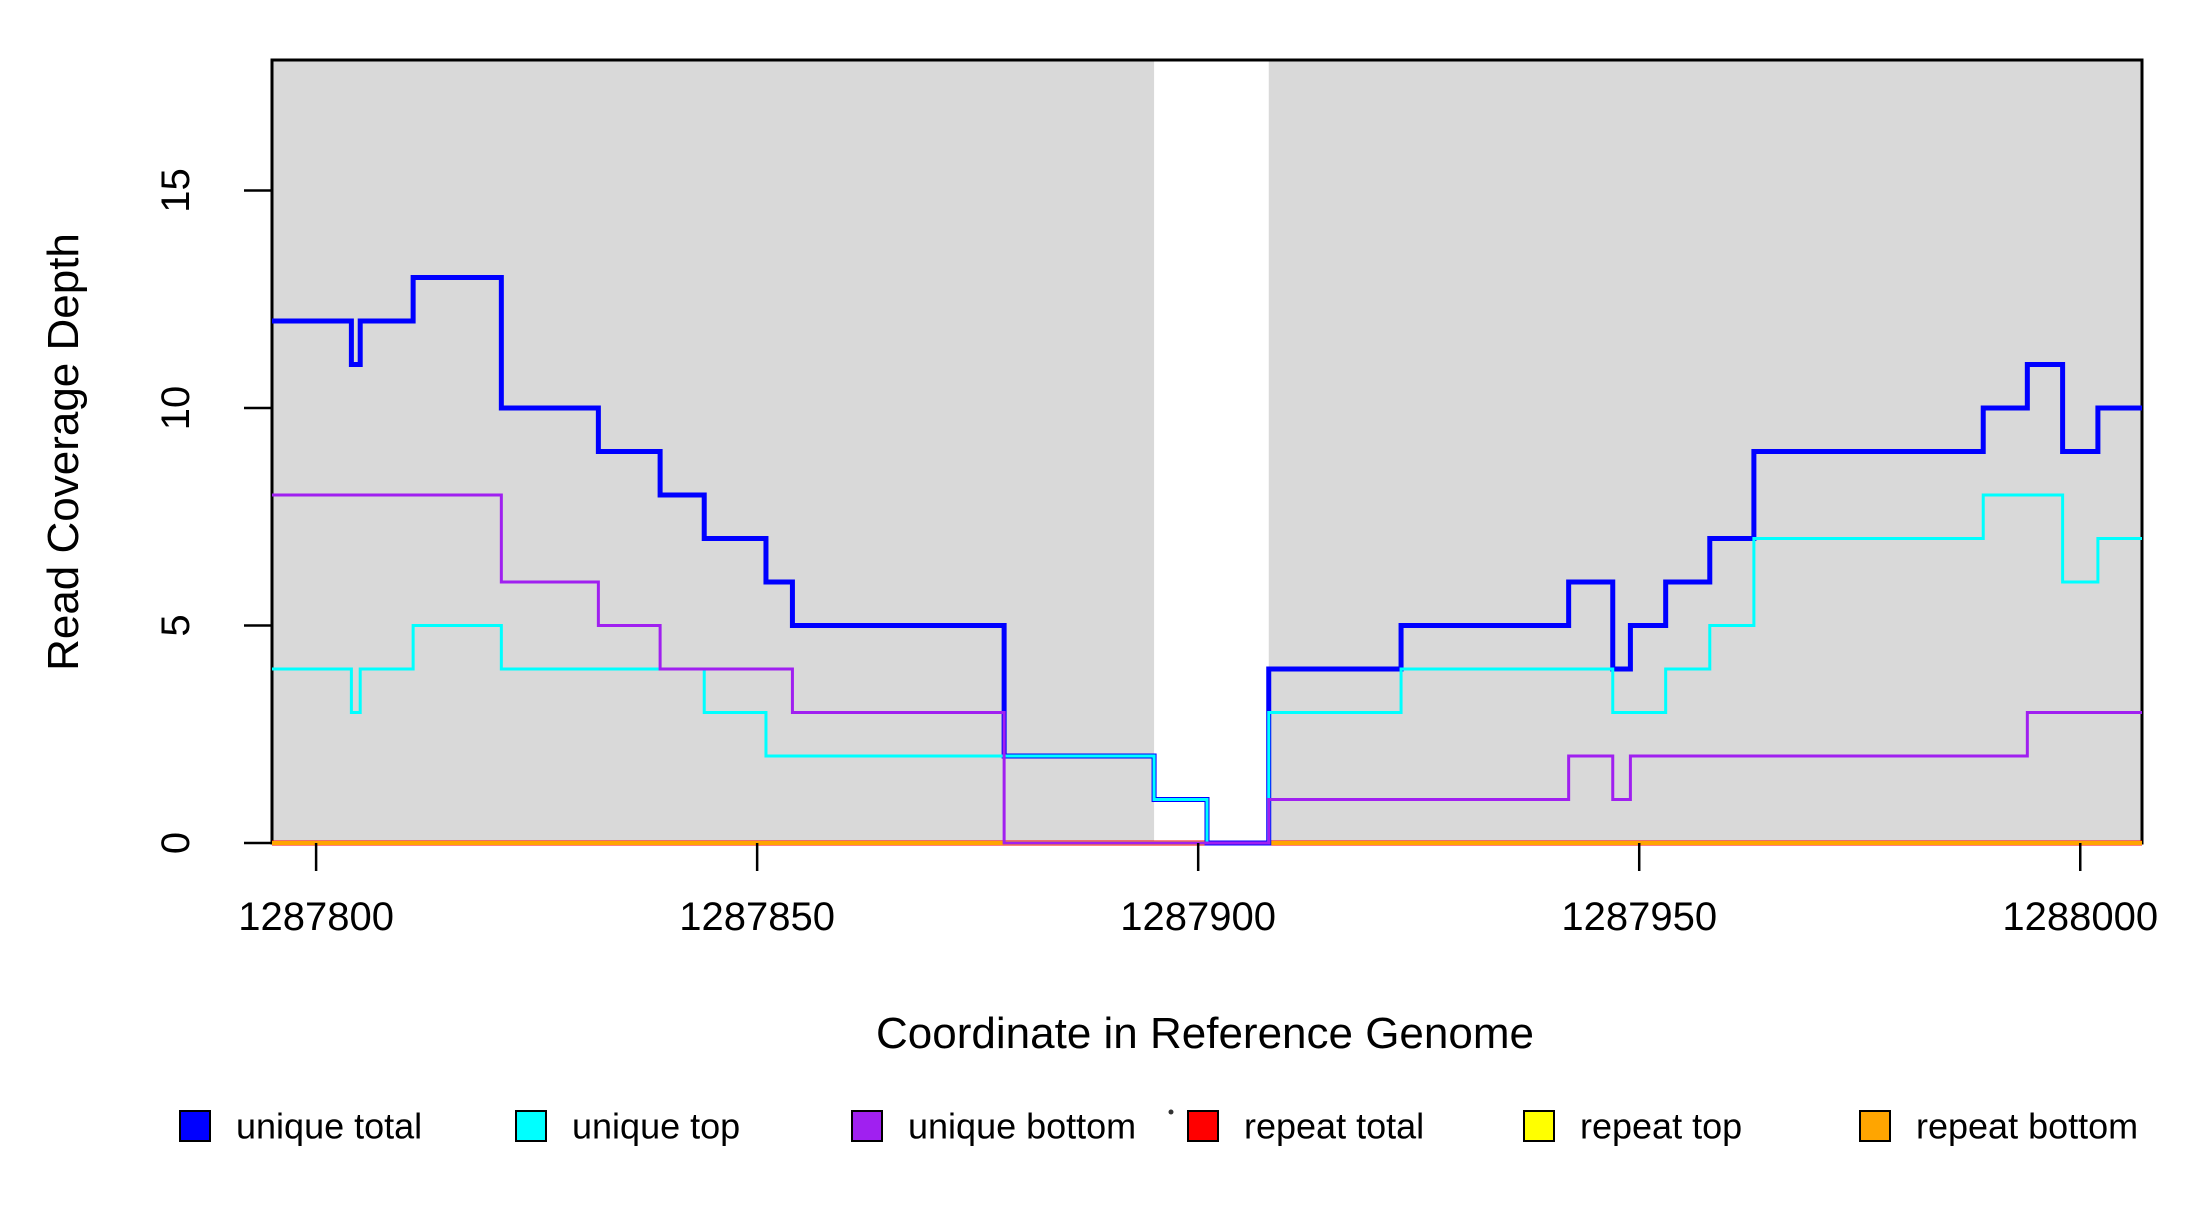  Describe the element at coordinates (1334, 1126) in the screenshot. I see `legend-label: repeat total` at that location.